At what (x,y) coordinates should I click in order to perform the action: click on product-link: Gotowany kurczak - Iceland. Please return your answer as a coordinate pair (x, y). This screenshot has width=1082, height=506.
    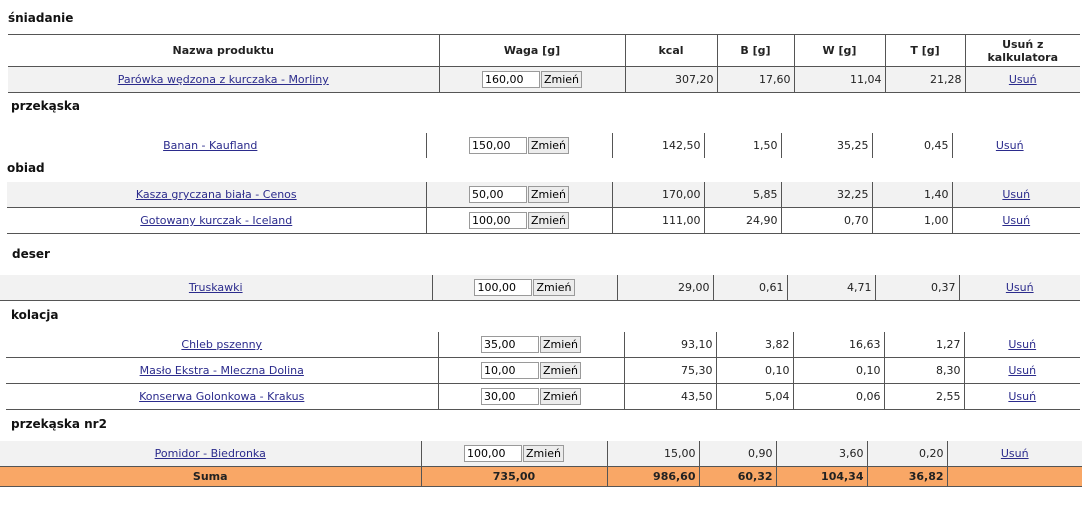
    Looking at the image, I should click on (216, 220).